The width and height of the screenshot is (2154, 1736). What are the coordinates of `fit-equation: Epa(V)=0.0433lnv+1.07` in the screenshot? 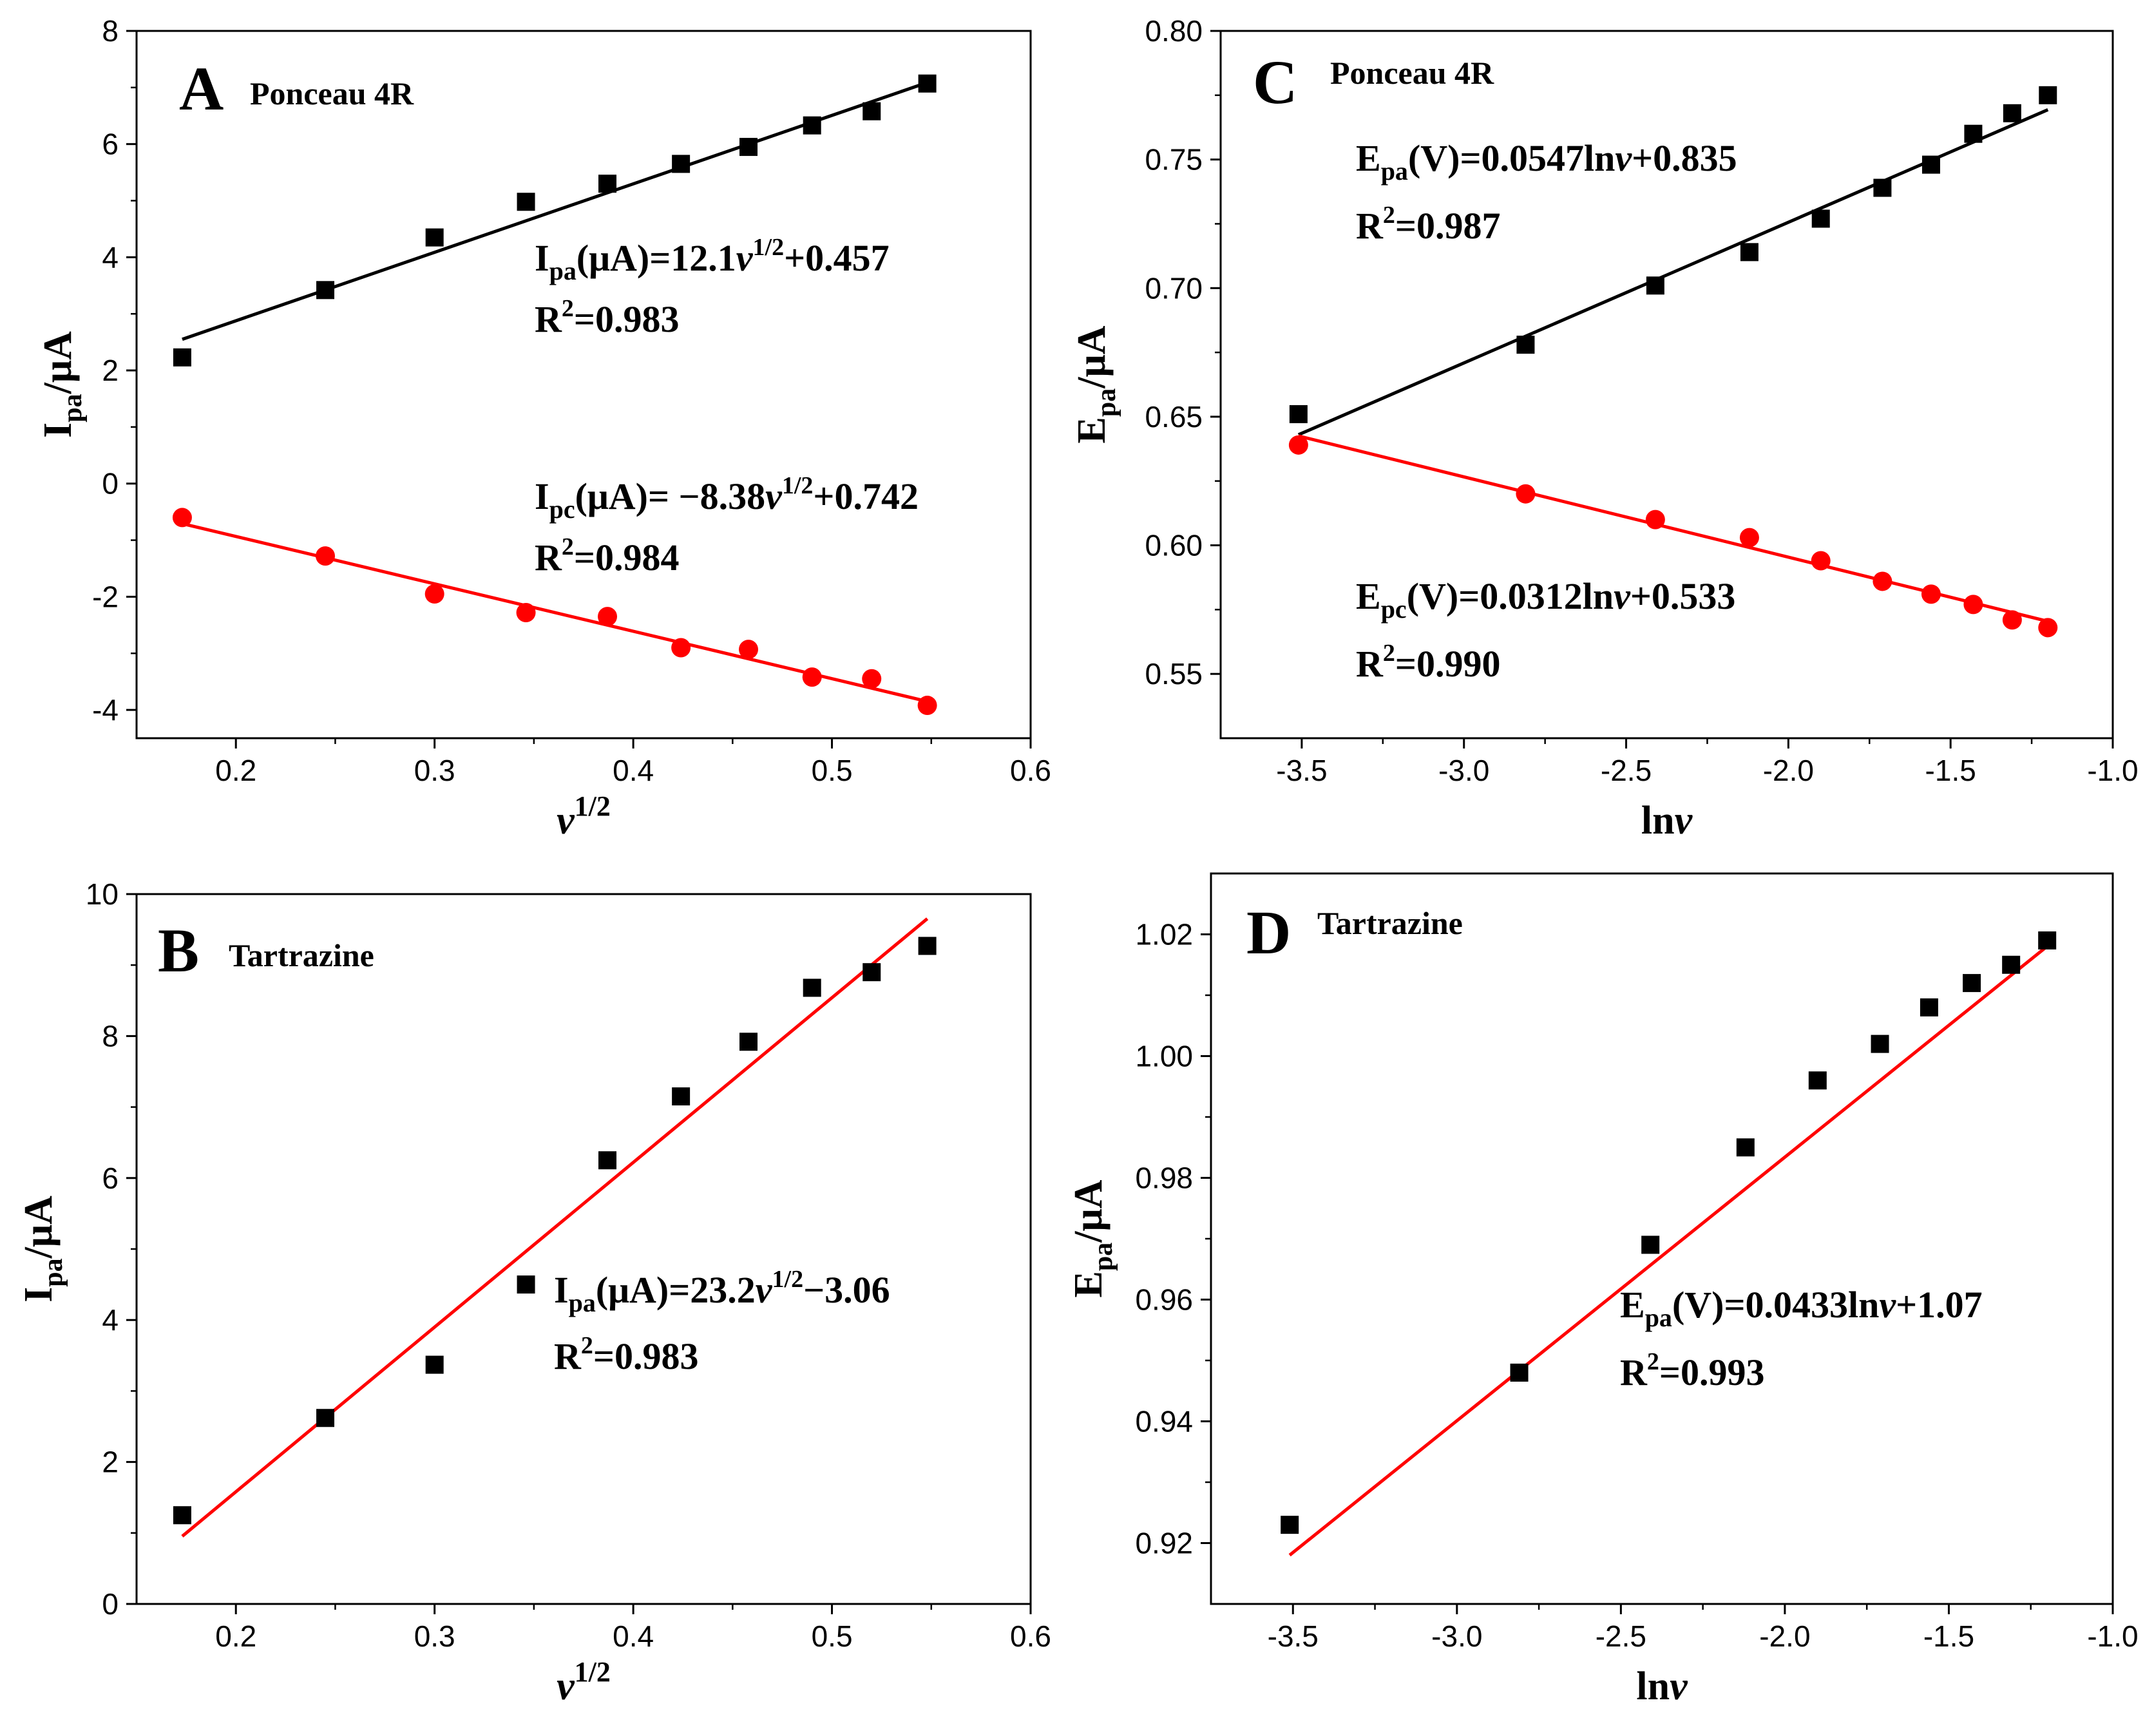 It's located at (1801, 1308).